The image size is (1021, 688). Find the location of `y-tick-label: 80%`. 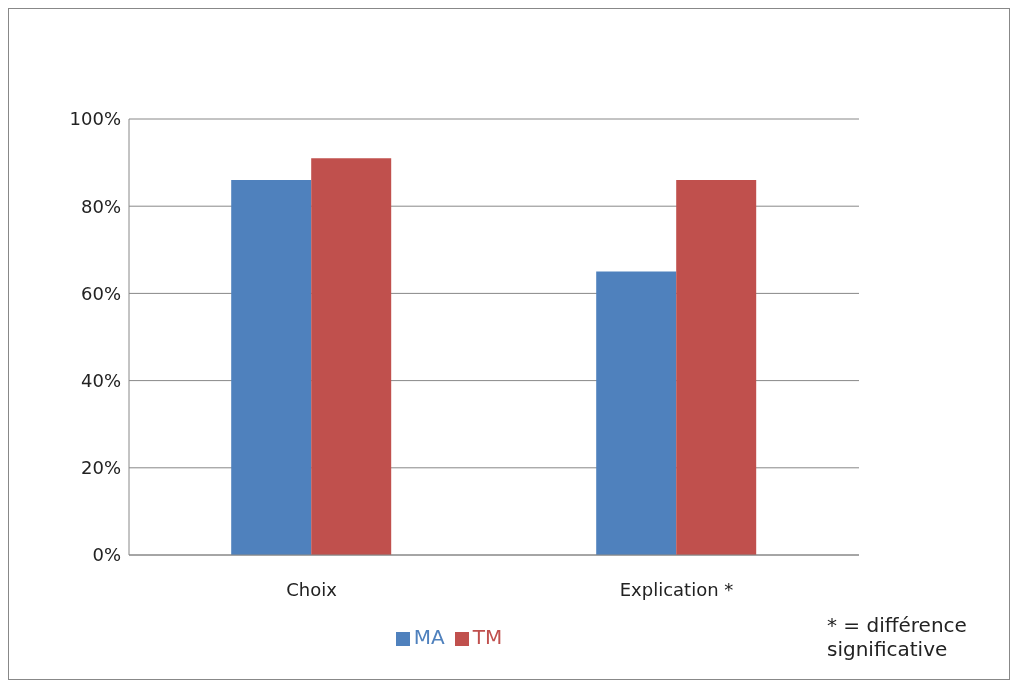

y-tick-label: 80% is located at coordinates (100, 206).